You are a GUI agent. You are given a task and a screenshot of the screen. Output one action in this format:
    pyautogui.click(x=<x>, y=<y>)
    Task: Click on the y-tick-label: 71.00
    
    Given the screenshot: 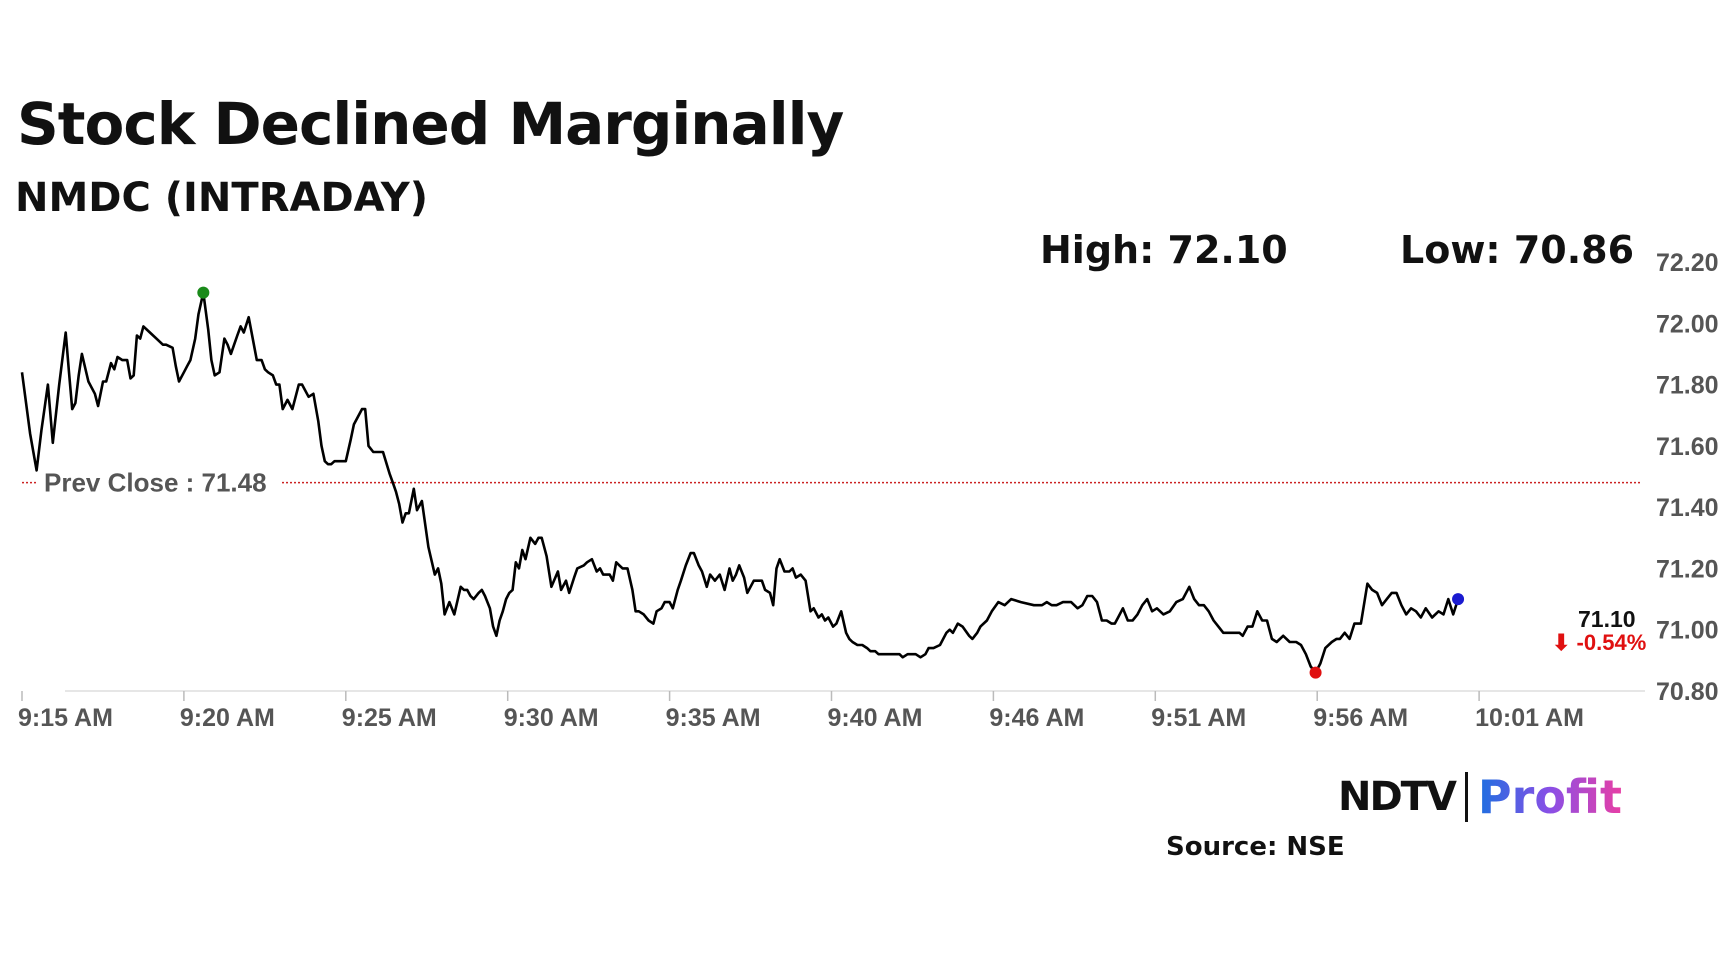 What is the action you would take?
    pyautogui.click(x=1687, y=631)
    